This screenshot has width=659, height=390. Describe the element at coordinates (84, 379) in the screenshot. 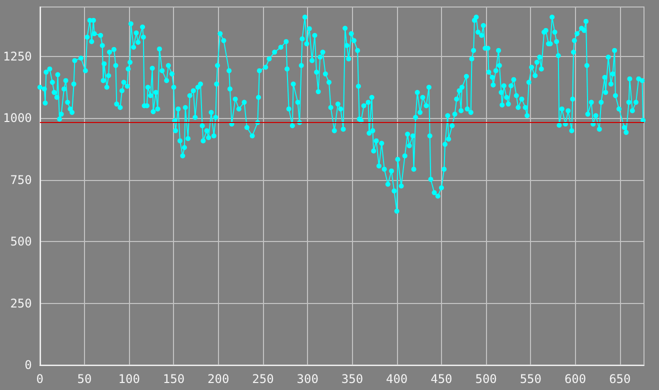

I see `x-tick-label: 50` at that location.